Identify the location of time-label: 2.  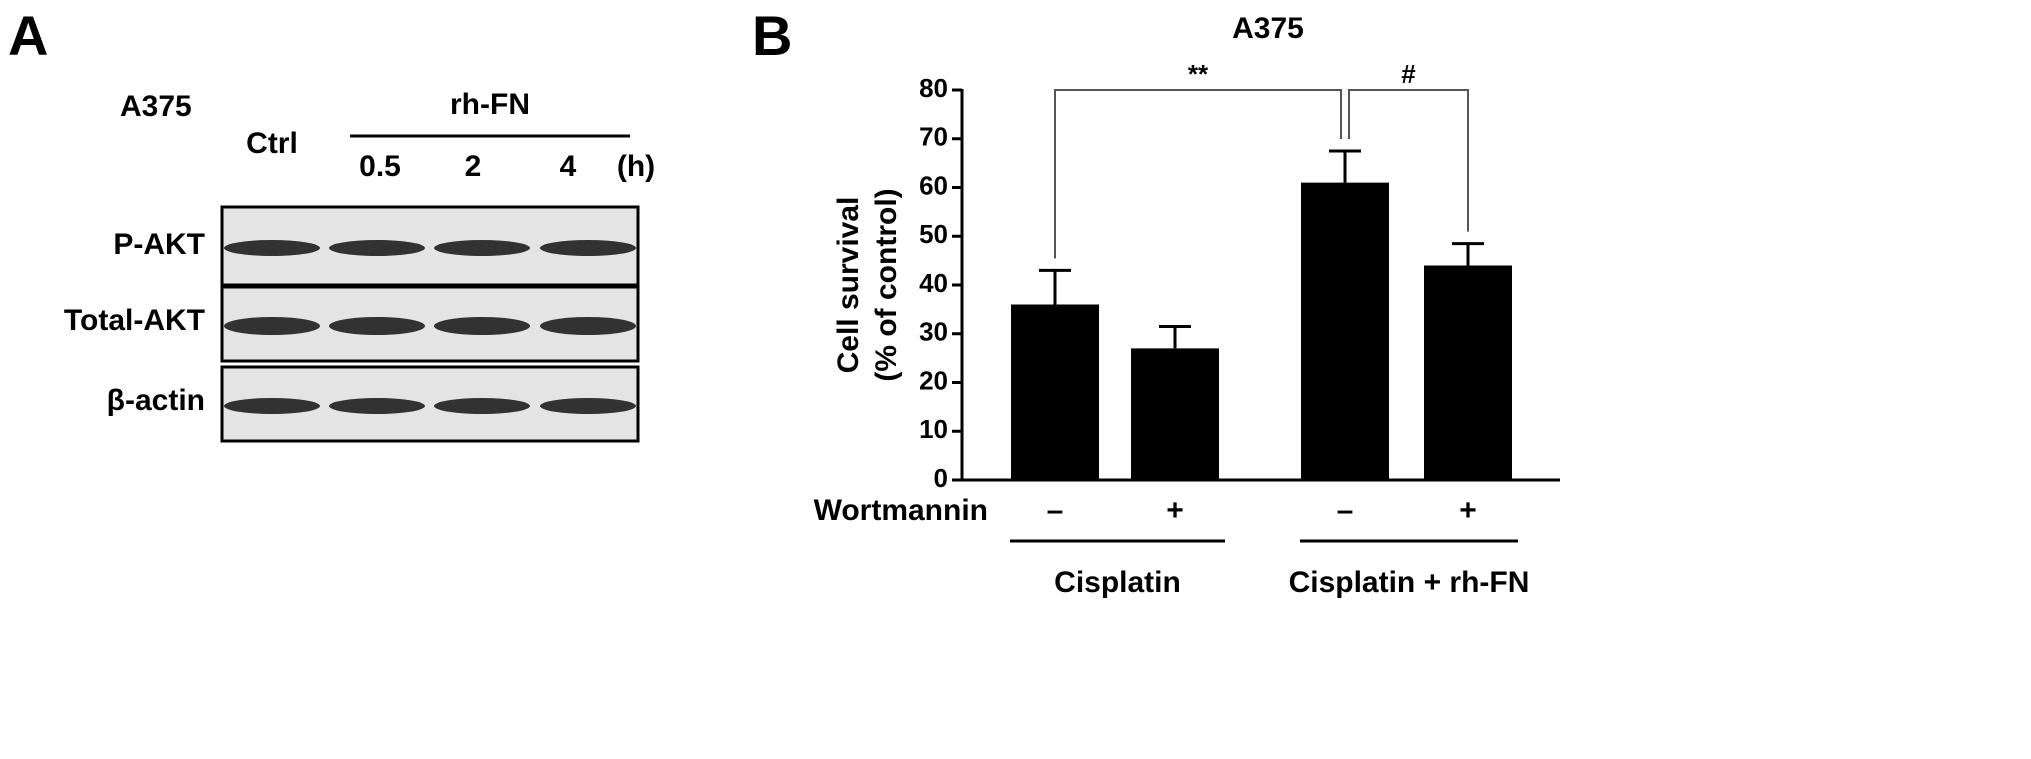
(473, 166).